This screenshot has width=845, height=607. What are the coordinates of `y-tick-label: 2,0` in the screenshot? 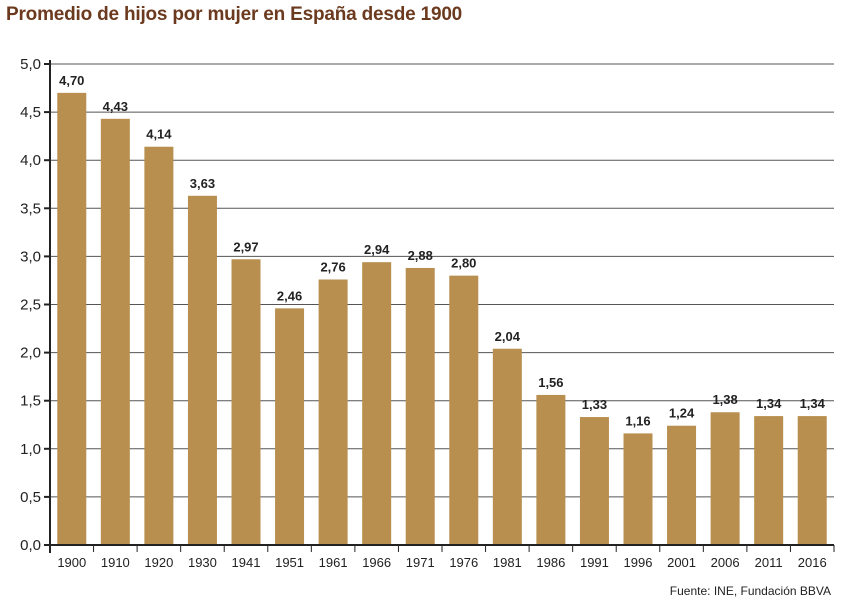 It's located at (30, 353).